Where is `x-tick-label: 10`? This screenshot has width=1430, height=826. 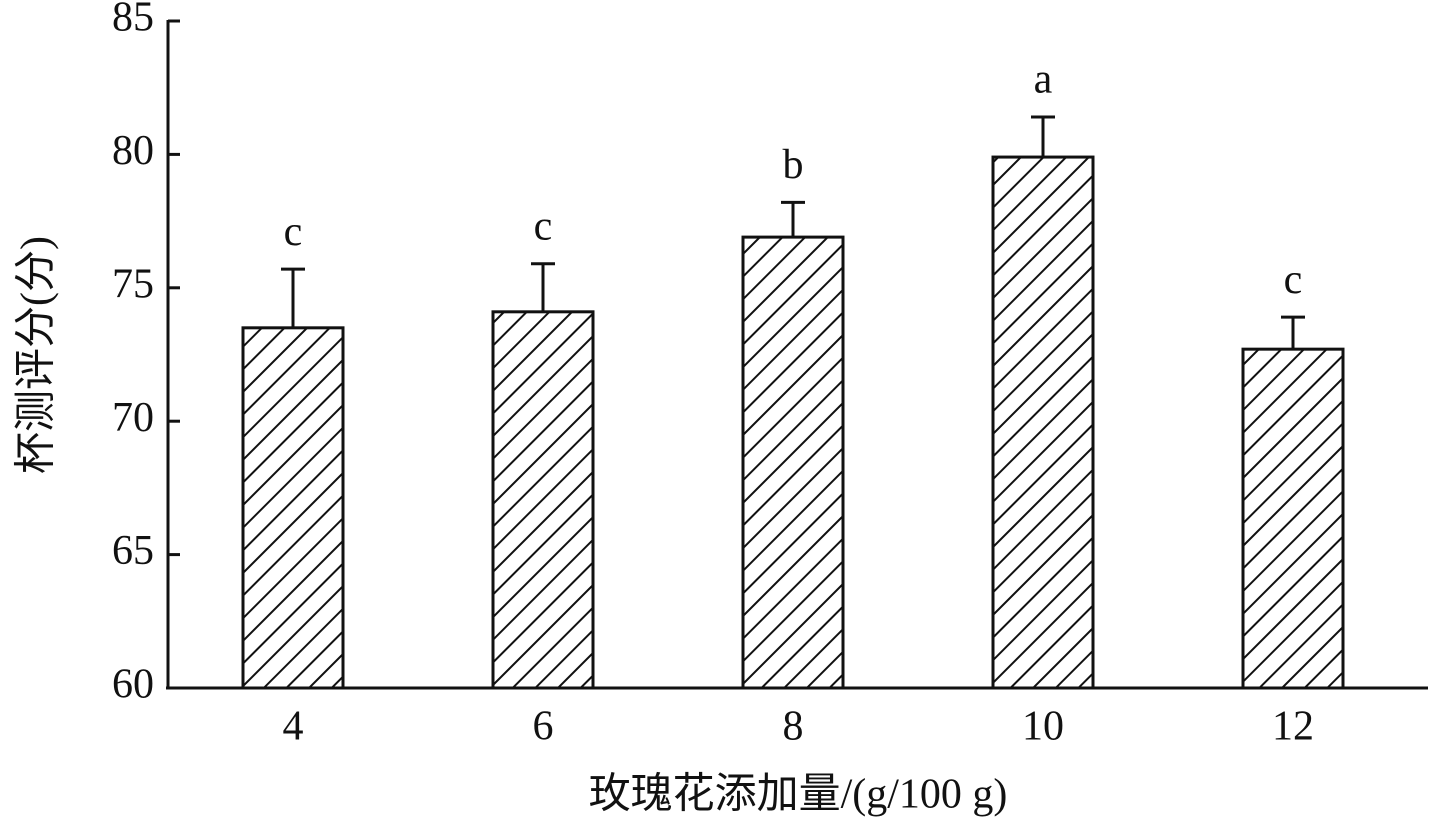 x-tick-label: 10 is located at coordinates (1043, 727).